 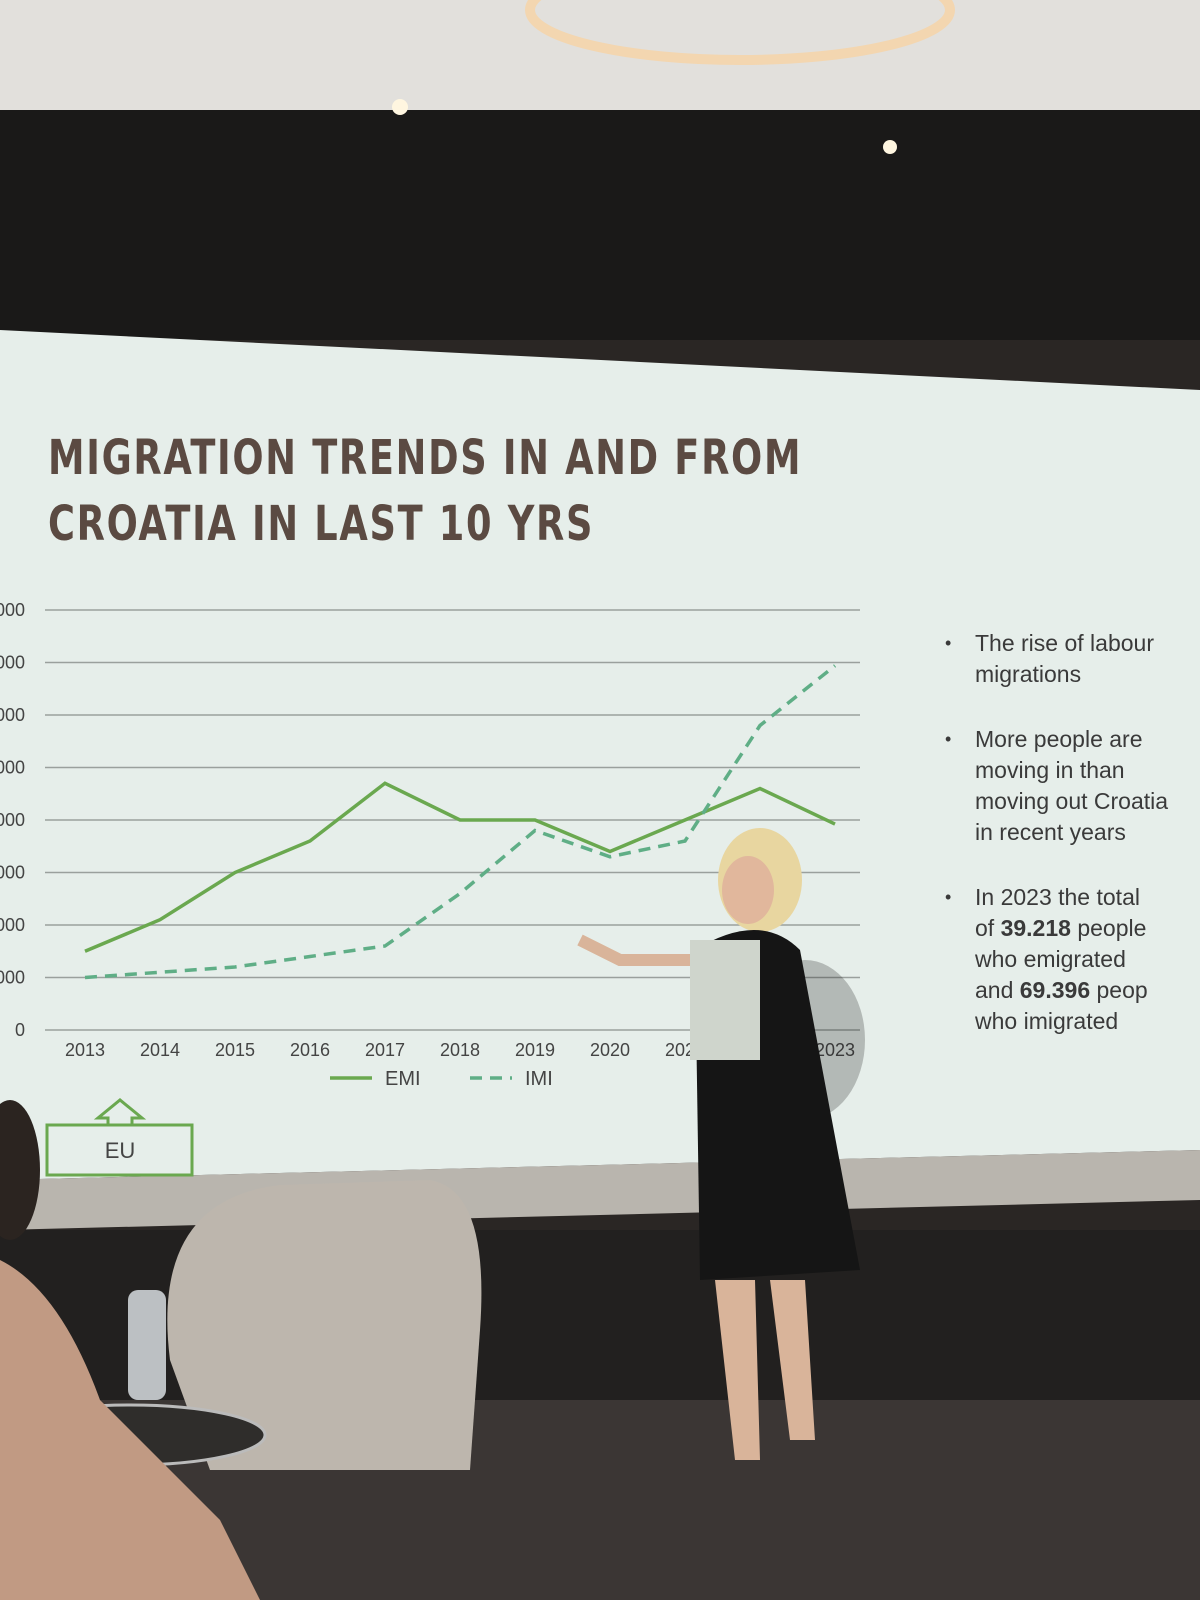 I want to click on text: peop, so click(x=1119, y=990).